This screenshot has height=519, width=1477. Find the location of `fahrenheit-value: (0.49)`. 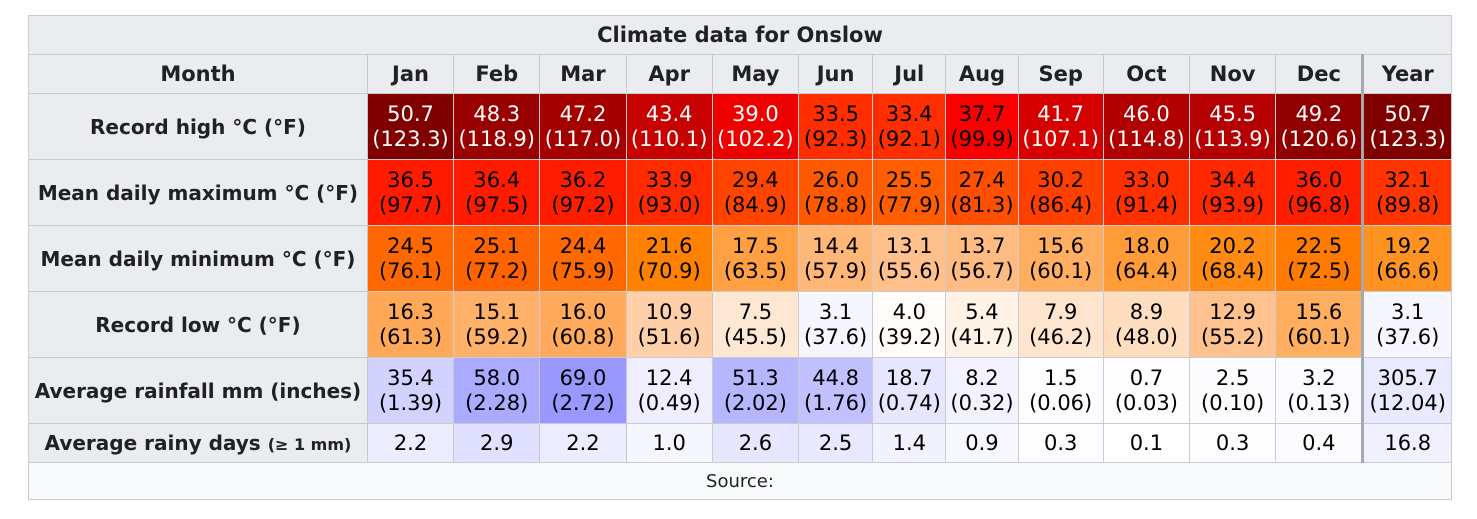

fahrenheit-value: (0.49) is located at coordinates (669, 402).